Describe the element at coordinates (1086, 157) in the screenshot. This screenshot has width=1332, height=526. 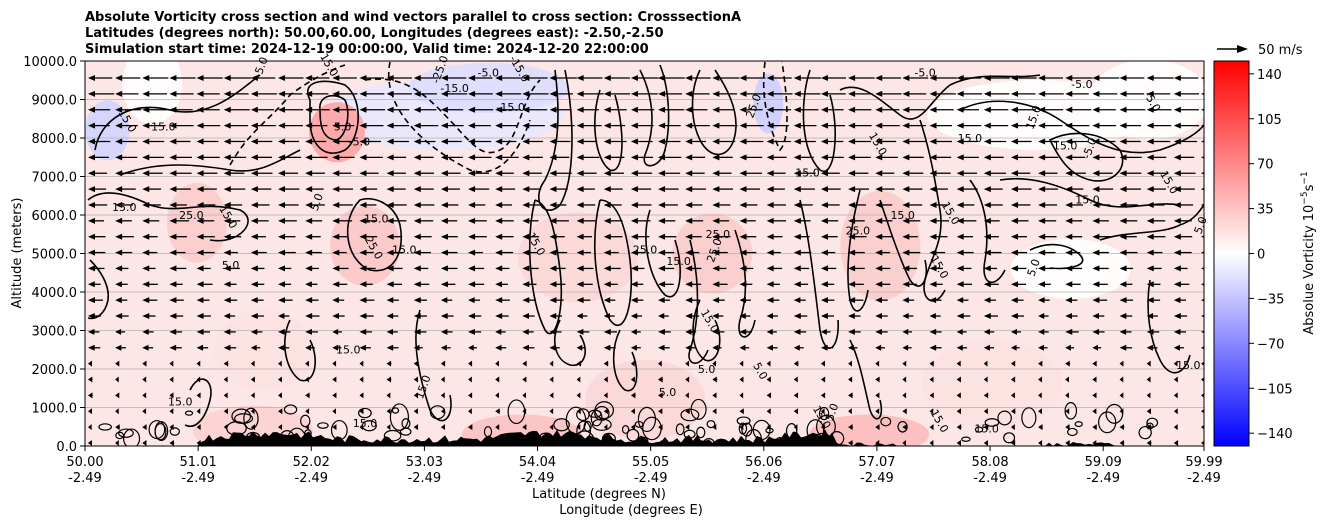
I see `contour-line` at that location.